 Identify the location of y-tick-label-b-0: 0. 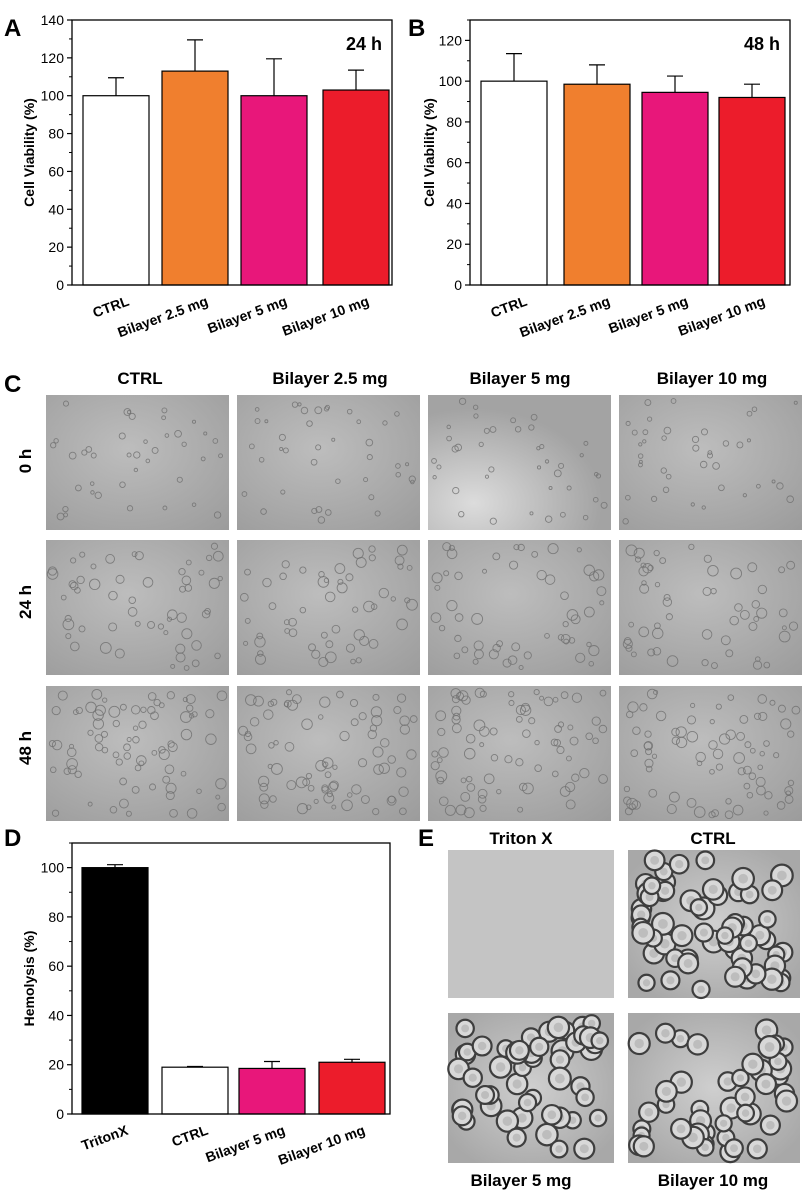
(458, 285).